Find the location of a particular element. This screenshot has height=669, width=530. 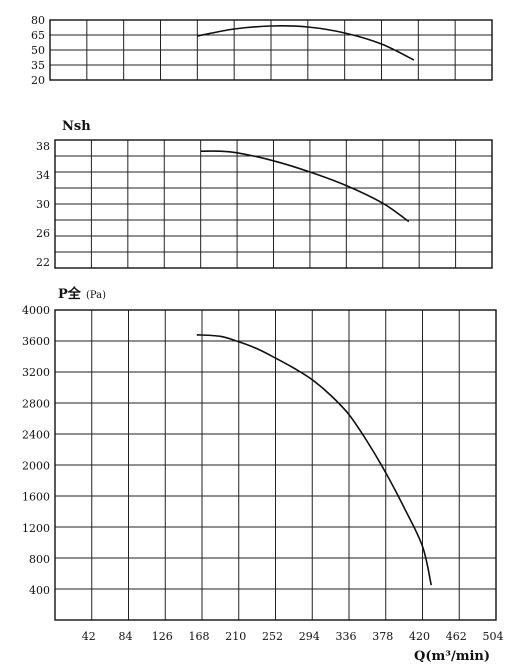

y-tick-label: 800 is located at coordinates (39, 559).